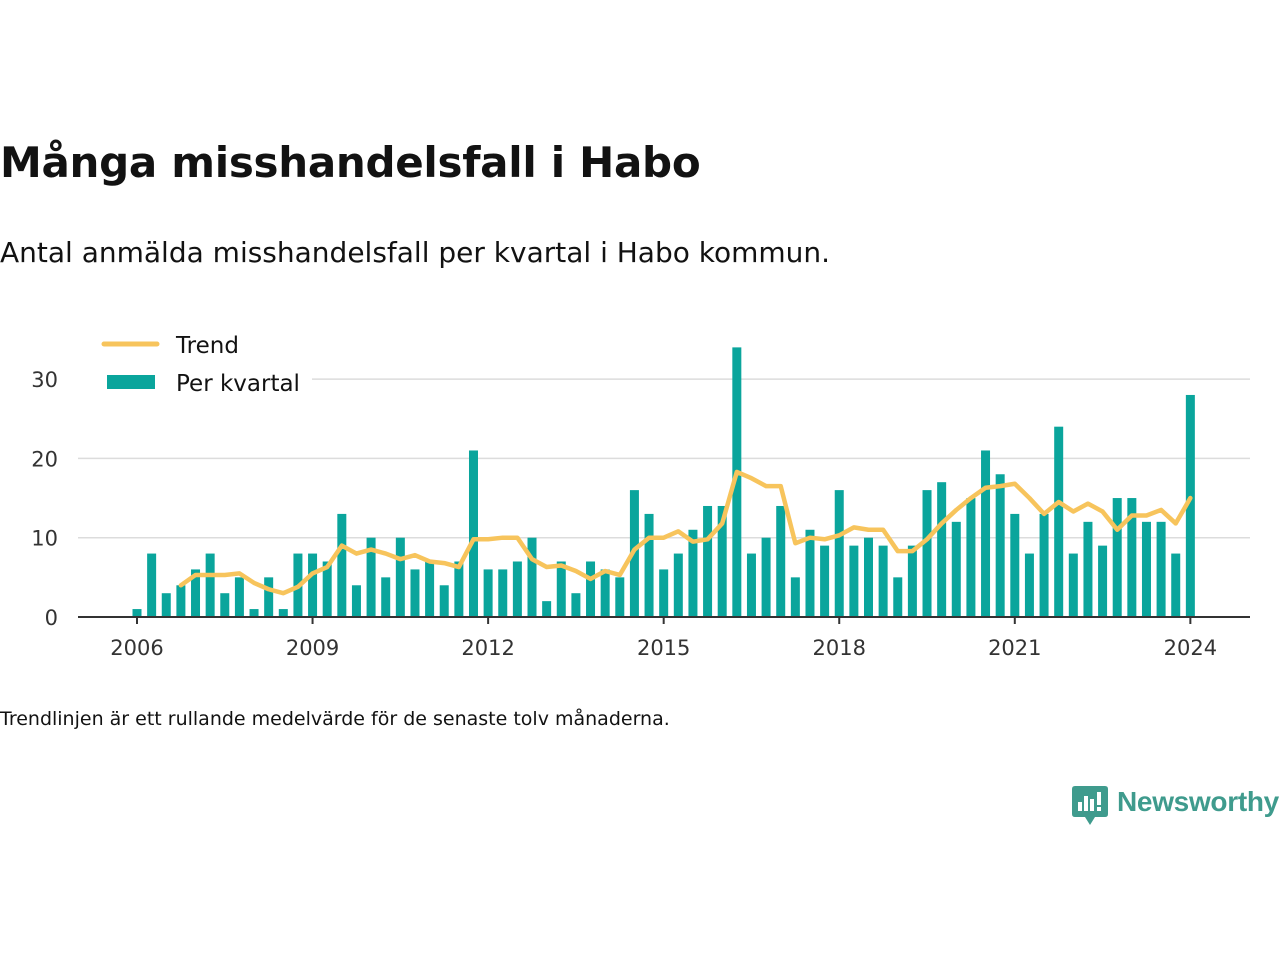 This screenshot has height=960, width=1280. What do you see at coordinates (44, 459) in the screenshot?
I see `y-tick-label: 20` at bounding box center [44, 459].